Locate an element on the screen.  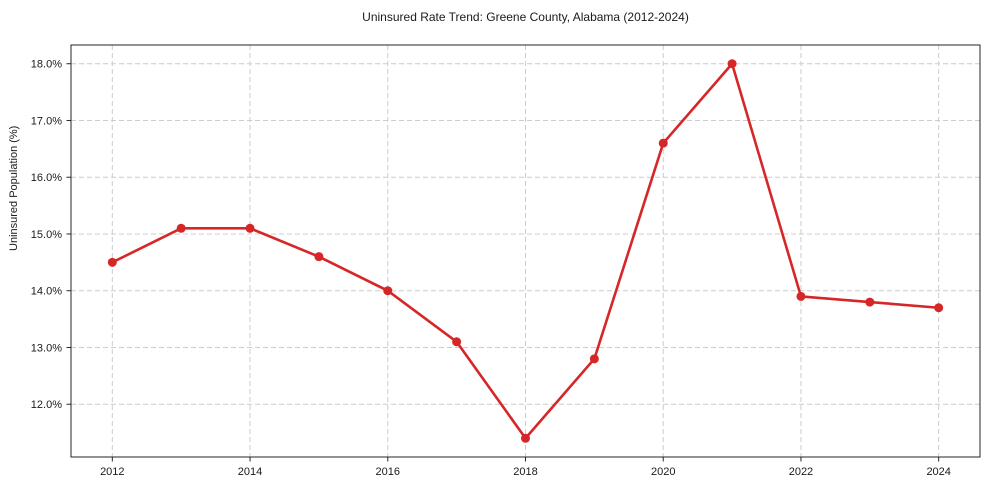
y-tick-label: 14.0% is located at coordinates (46, 292).